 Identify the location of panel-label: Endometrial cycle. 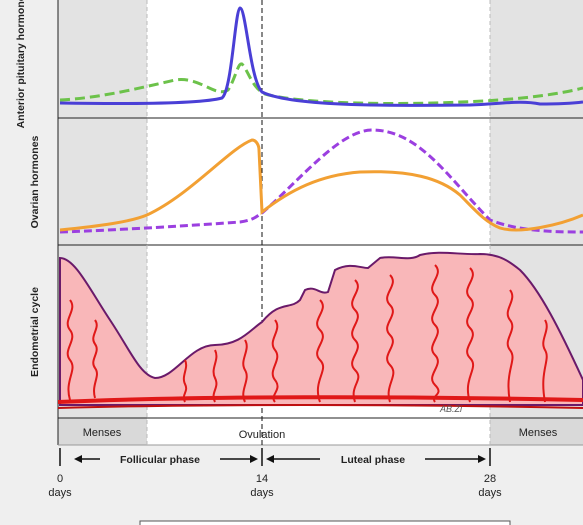
(35, 332).